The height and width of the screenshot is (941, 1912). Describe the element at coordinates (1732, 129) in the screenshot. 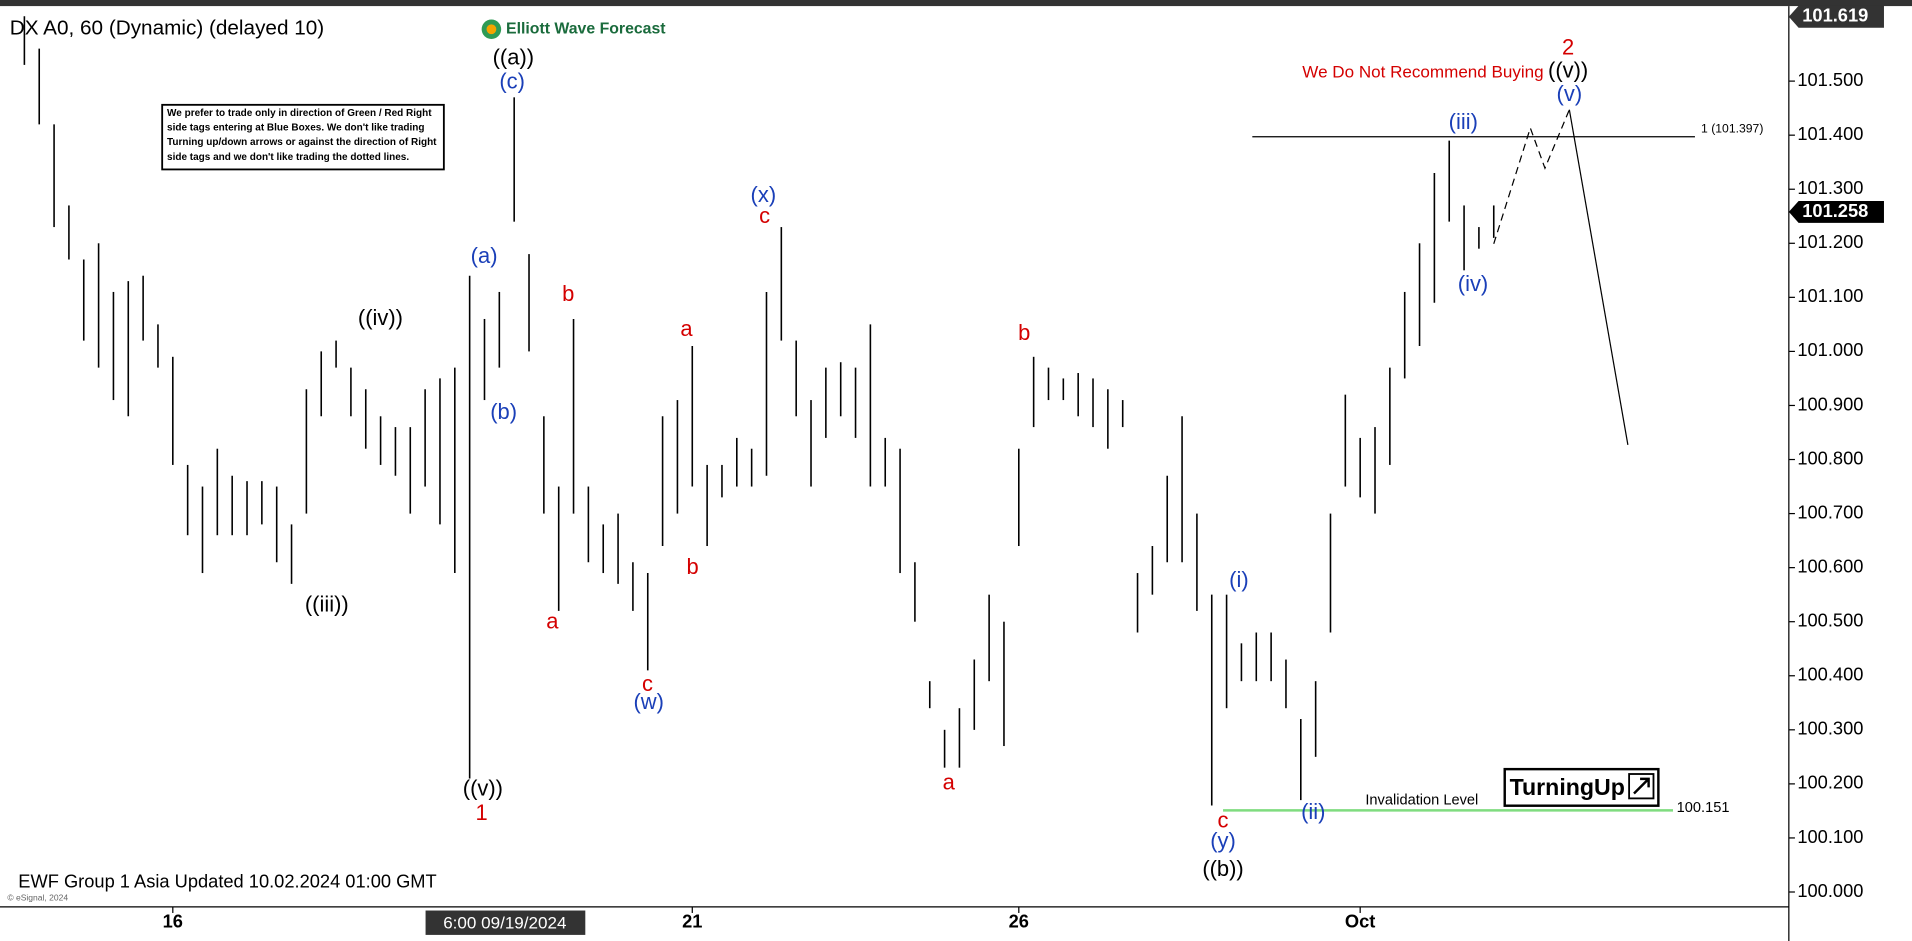

I see `level-label: 1 (101.397)` at that location.